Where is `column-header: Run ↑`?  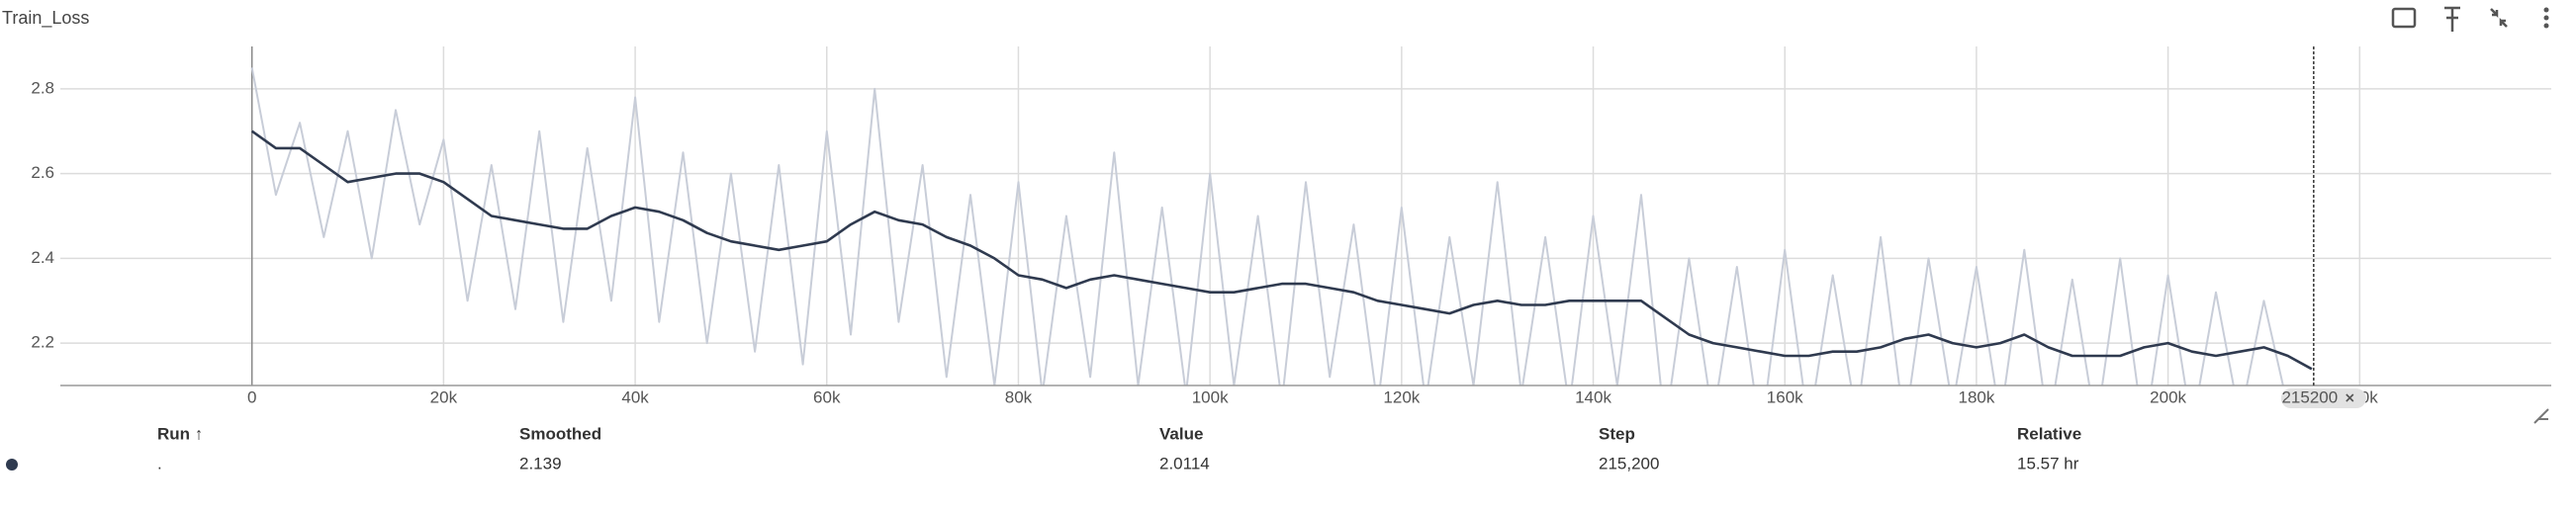 column-header: Run ↑ is located at coordinates (180, 433).